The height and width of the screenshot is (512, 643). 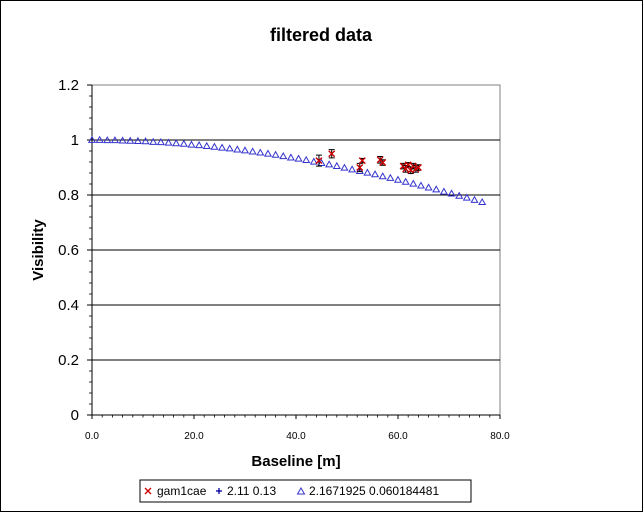 What do you see at coordinates (296, 436) in the screenshot?
I see `x-tick-label: 40.0` at bounding box center [296, 436].